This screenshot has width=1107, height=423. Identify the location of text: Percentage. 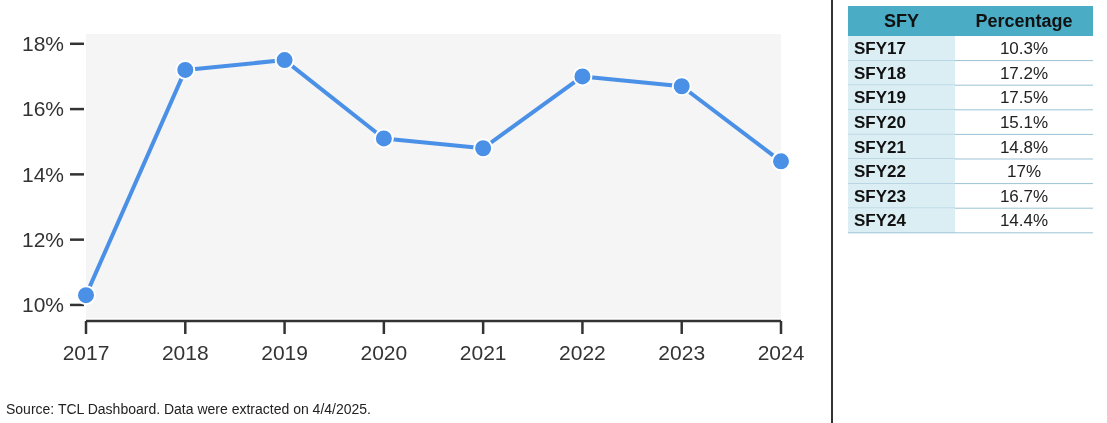
(1024, 21).